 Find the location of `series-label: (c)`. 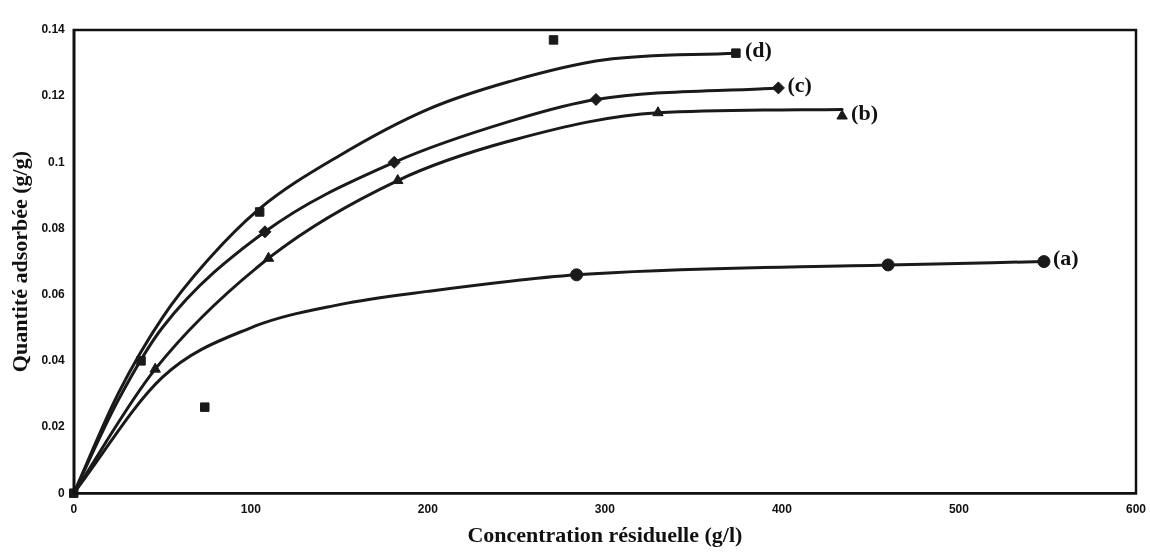

series-label: (c) is located at coordinates (799, 84).